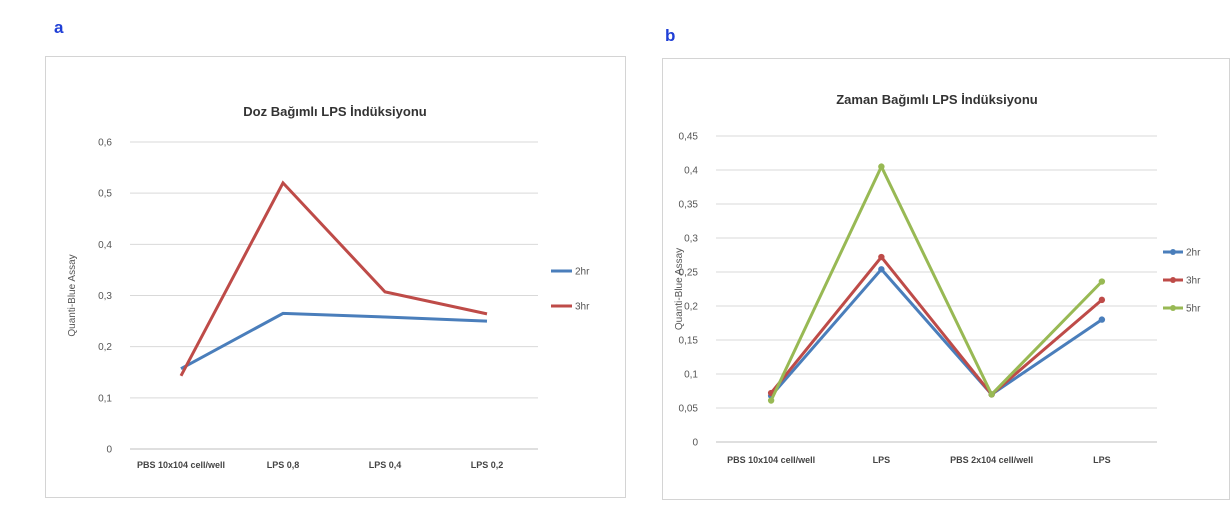 This screenshot has width=1231, height=510. I want to click on chart-a-series-3hr-line, so click(333, 278).